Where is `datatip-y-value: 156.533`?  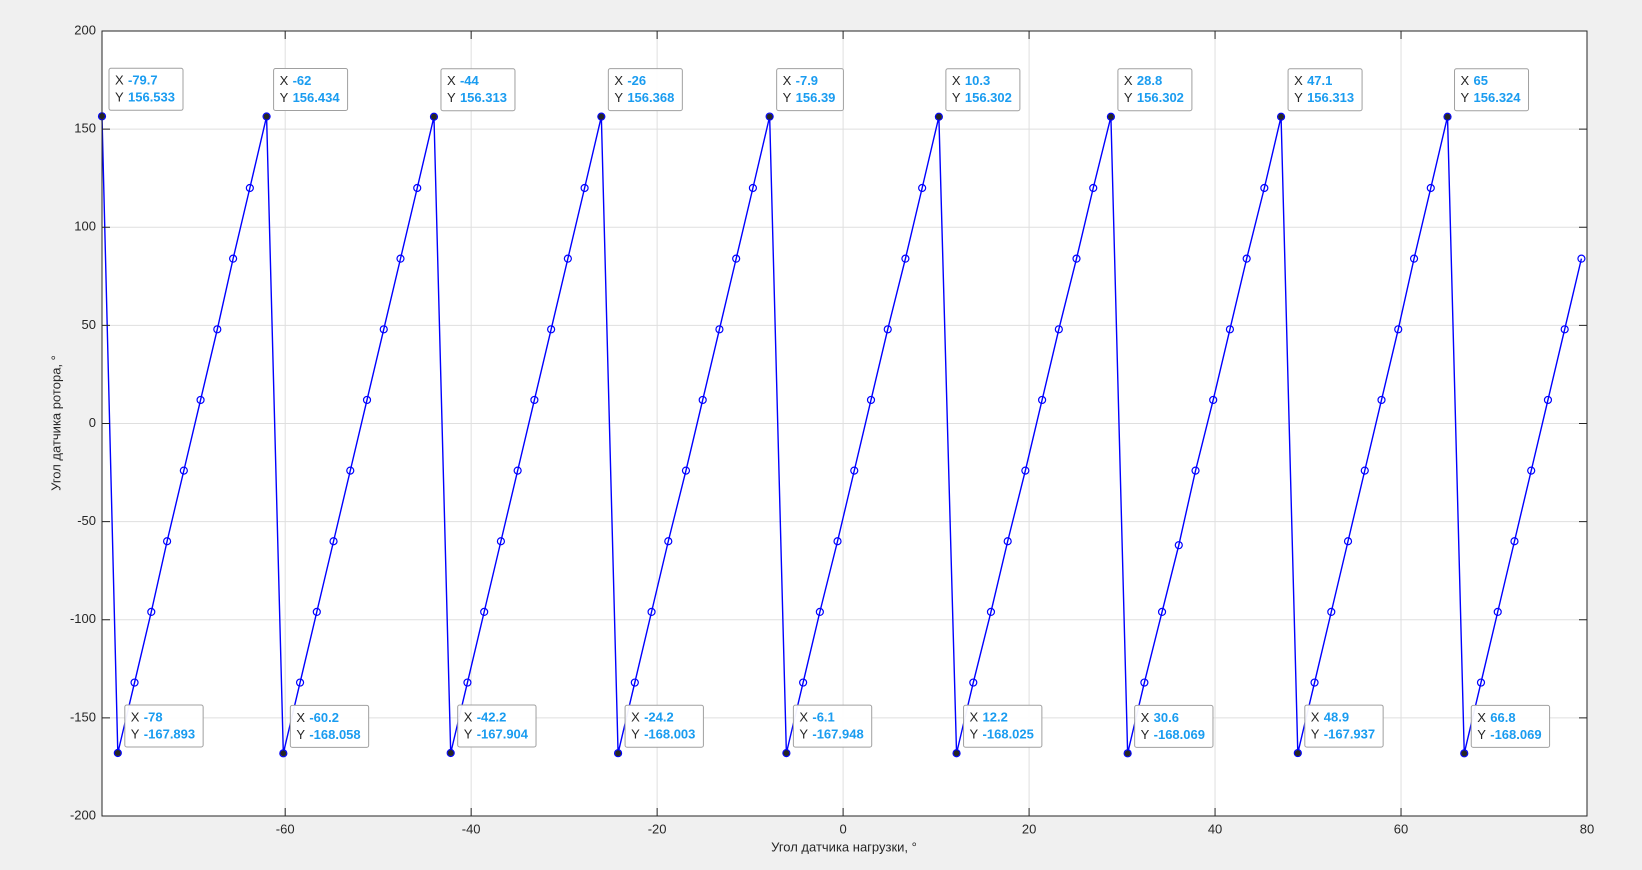 datatip-y-value: 156.533 is located at coordinates (151, 97).